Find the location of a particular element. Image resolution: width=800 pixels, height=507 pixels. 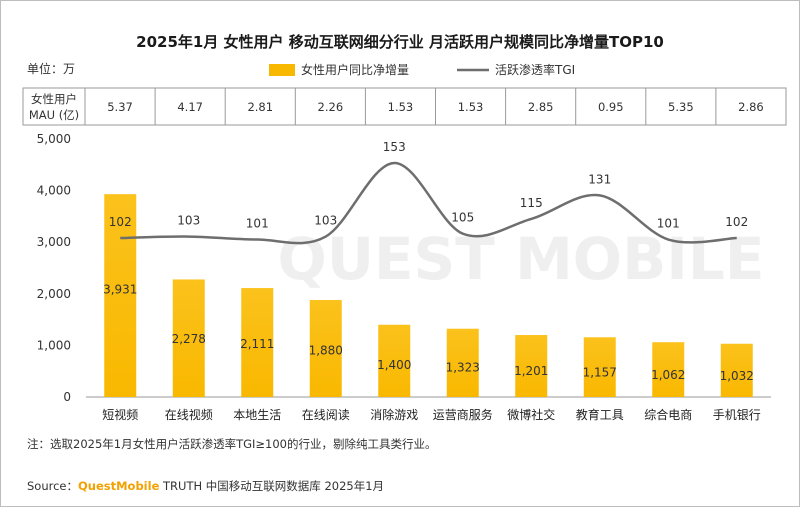

bar-value-label: 2,278 is located at coordinates (189, 339).